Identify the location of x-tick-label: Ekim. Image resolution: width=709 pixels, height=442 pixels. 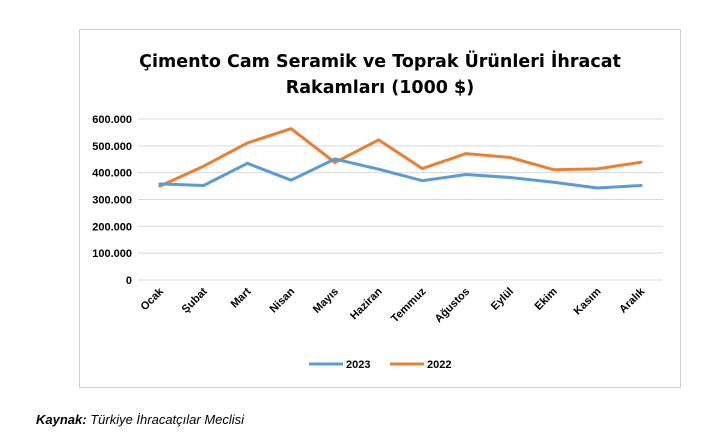
(546, 298).